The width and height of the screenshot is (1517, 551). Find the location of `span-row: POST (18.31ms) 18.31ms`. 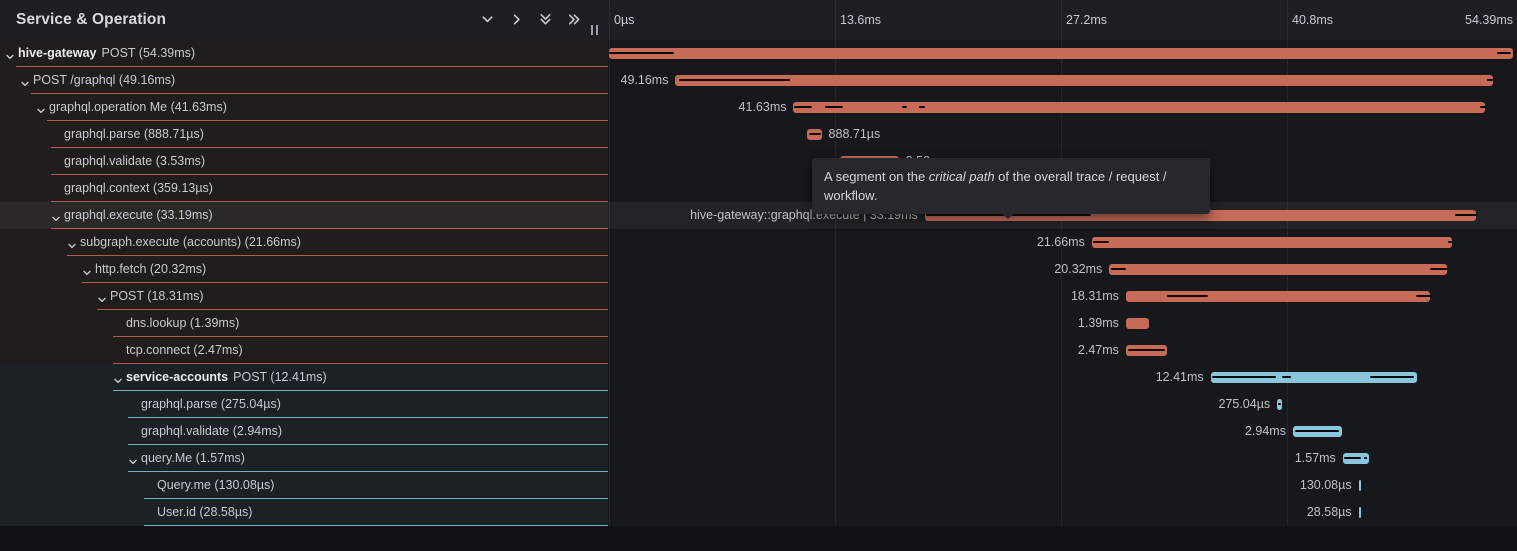

span-row: POST (18.31ms) 18.31ms is located at coordinates (758, 296).